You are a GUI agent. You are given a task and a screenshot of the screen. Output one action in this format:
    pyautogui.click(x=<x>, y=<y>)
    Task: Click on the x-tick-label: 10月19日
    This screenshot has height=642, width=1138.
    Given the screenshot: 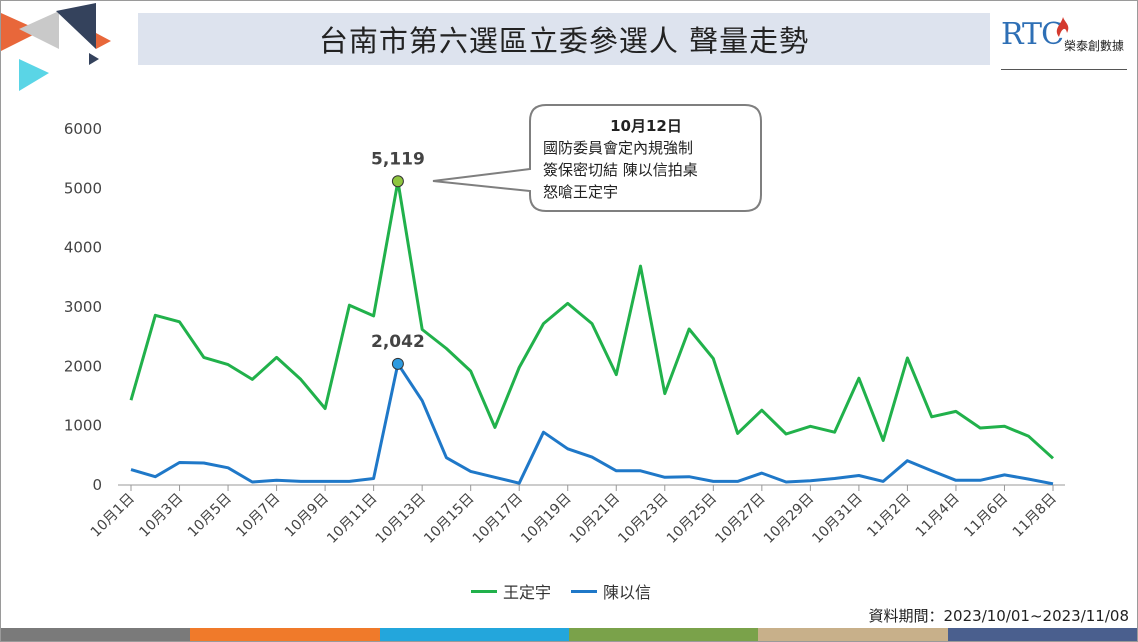 What is the action you would take?
    pyautogui.click(x=546, y=519)
    